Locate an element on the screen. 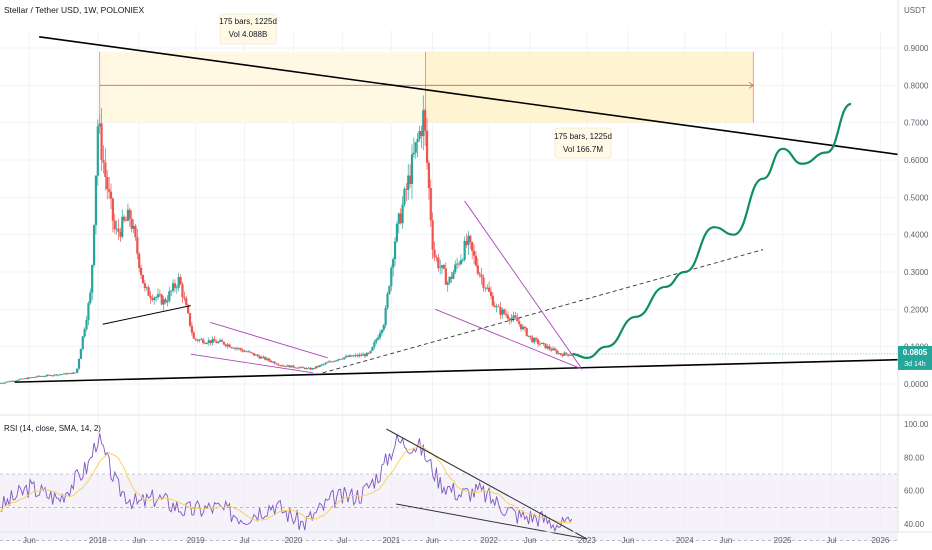  wedge-2021-upper is located at coordinates (523, 285).